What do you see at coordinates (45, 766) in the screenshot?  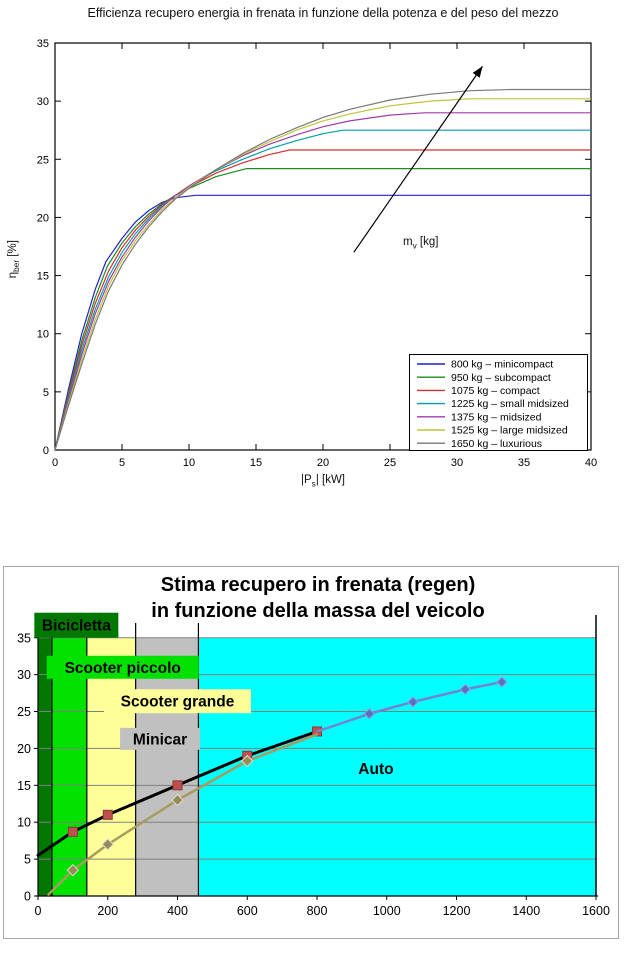 I see `band-bicicletta` at bounding box center [45, 766].